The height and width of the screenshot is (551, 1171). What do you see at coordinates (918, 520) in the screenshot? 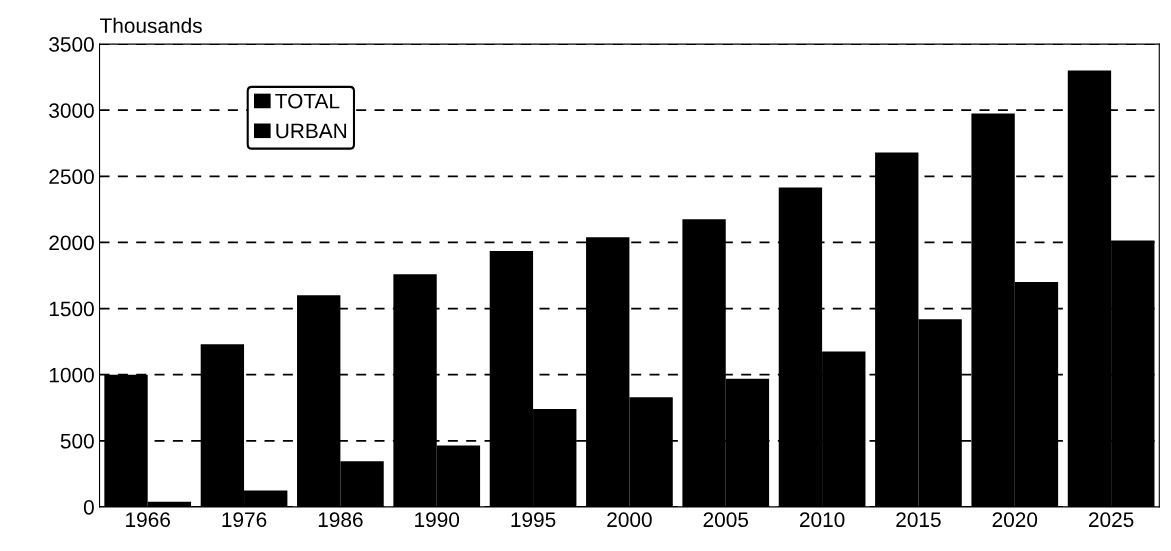
I see `x-tick-label: 2015` at bounding box center [918, 520].